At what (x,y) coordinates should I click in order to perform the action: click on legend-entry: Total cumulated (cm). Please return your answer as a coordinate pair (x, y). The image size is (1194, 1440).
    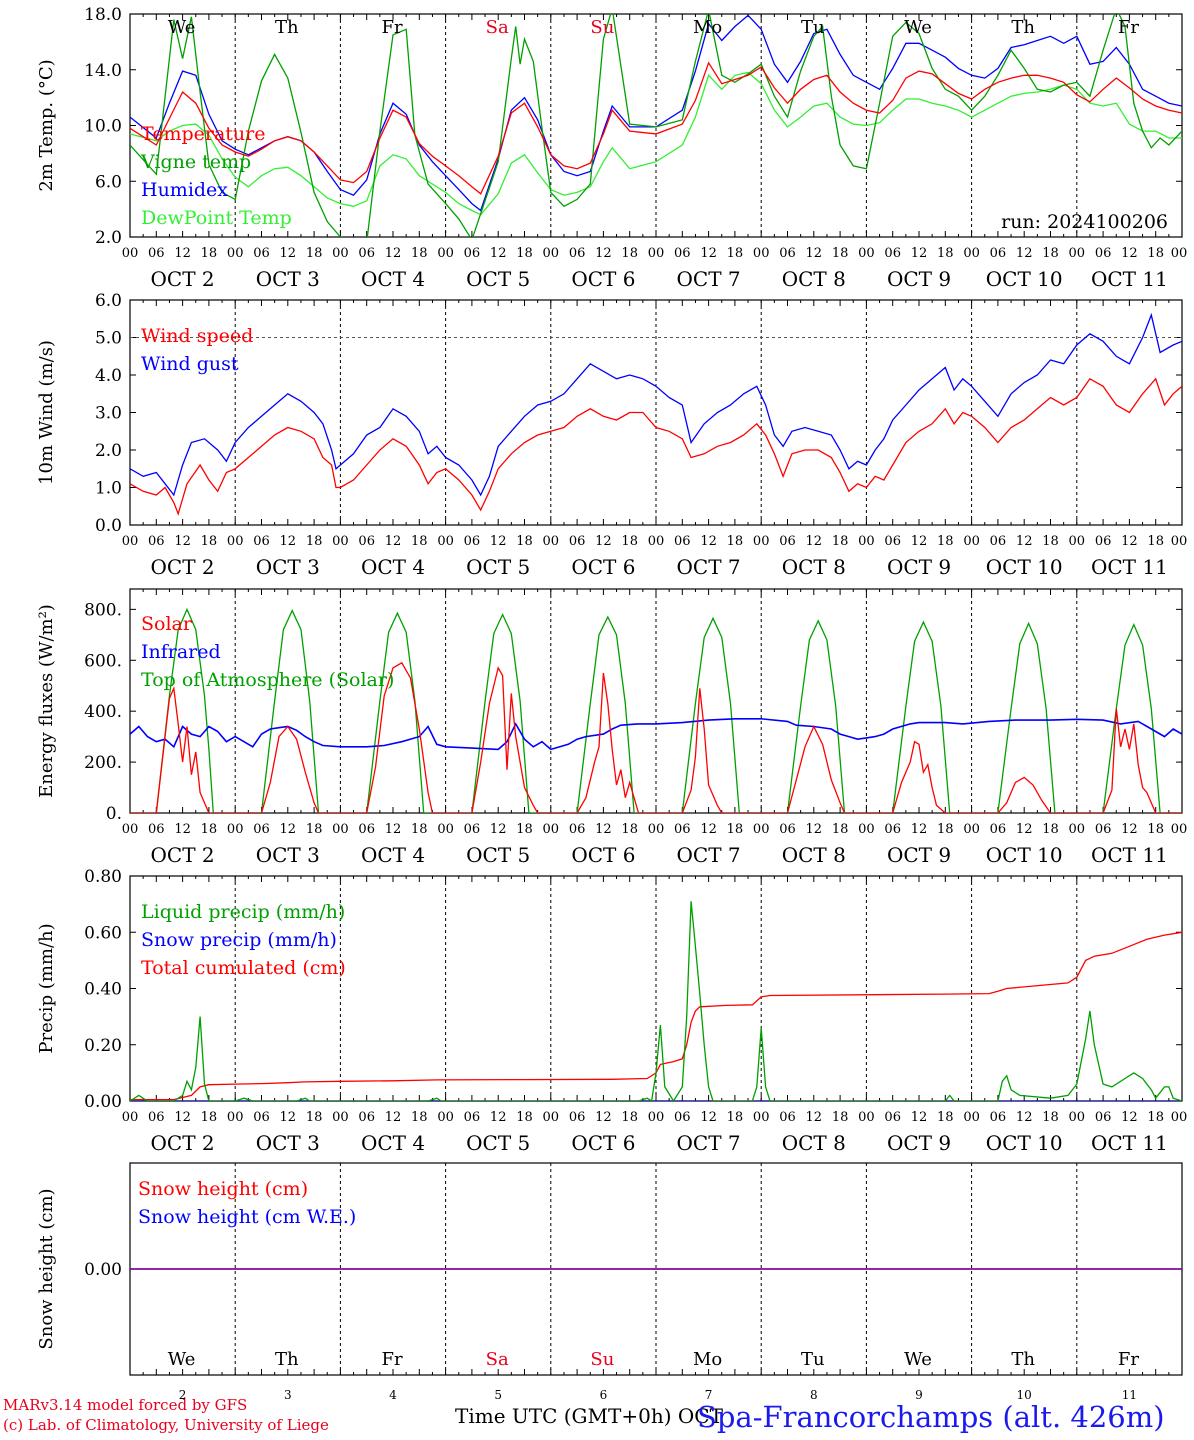
    Looking at the image, I should click on (243, 968).